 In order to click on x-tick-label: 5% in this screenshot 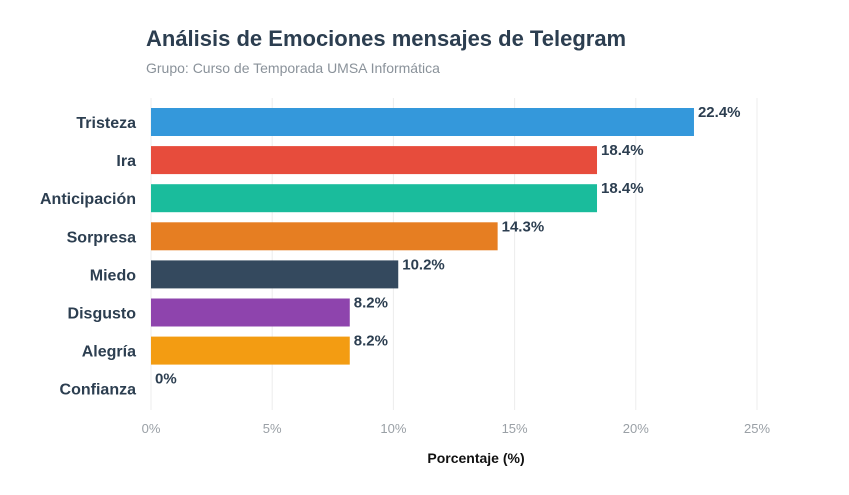, I will do `click(272, 428)`.